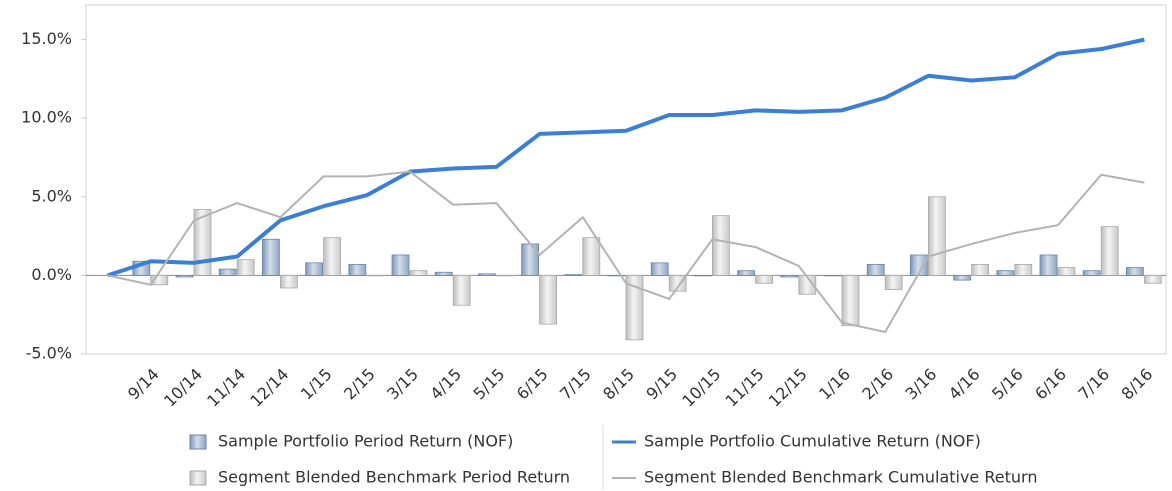 The height and width of the screenshot is (491, 1172). Describe the element at coordinates (489, 384) in the screenshot. I see `x-tick-label: 5/15` at that location.